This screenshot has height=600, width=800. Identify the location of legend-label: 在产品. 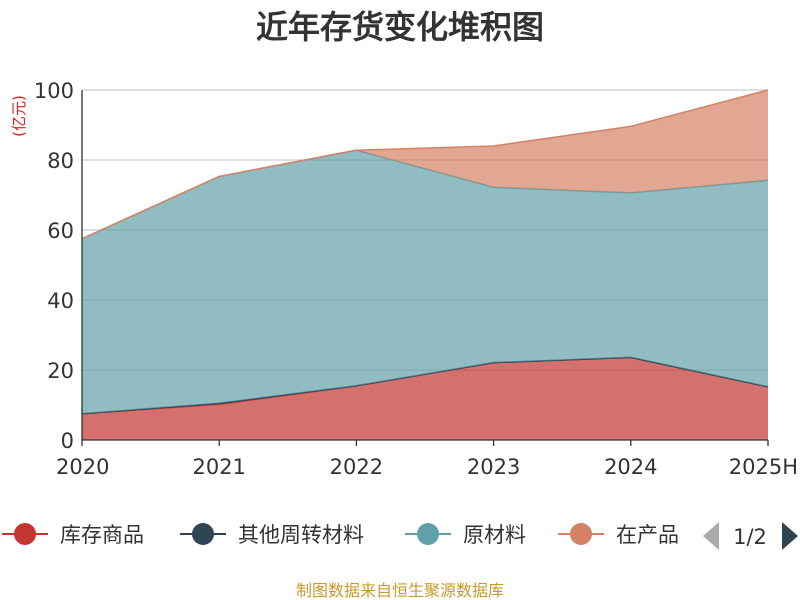
(647, 535).